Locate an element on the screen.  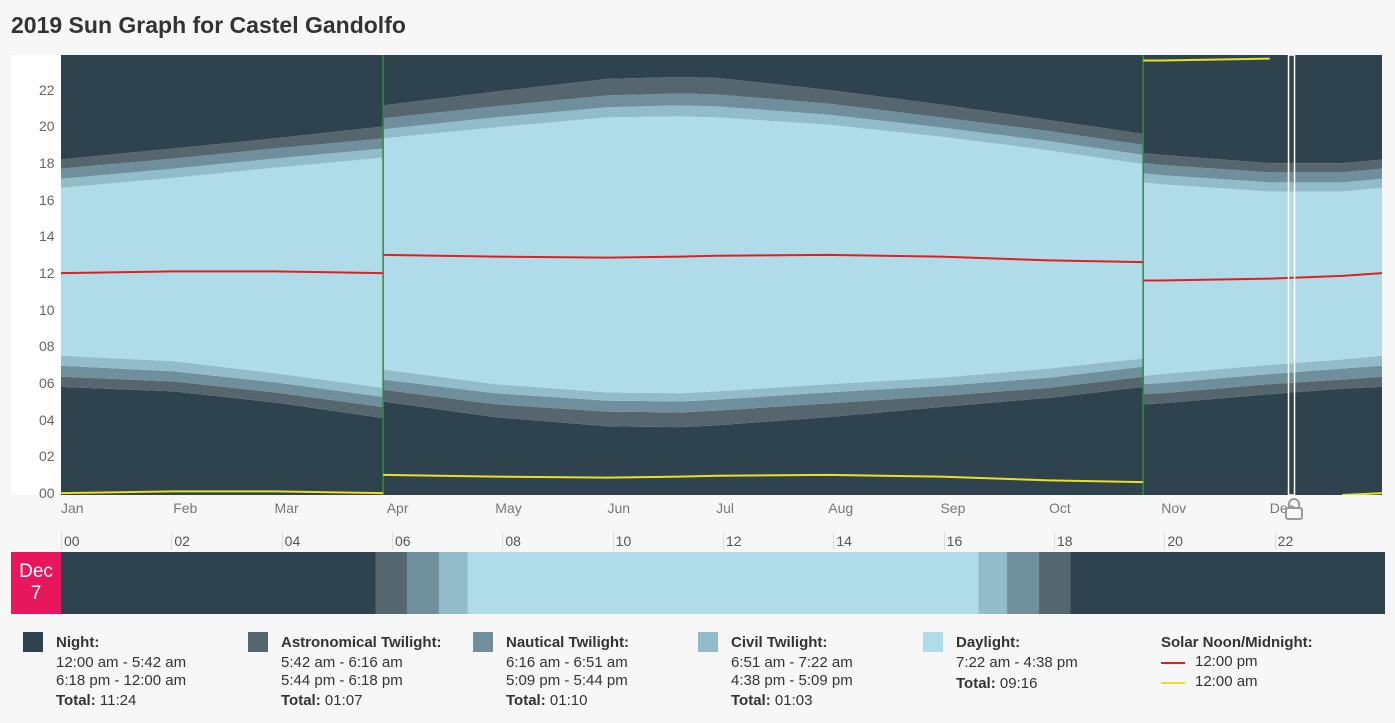
legend-daylight-range-1: 7:22 am - 4:38 pm is located at coordinates (1017, 662).